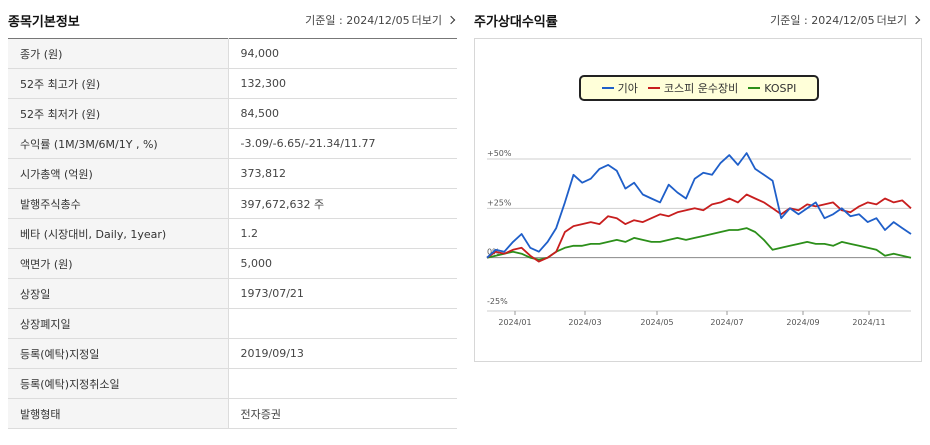 Image resolution: width=930 pixels, height=445 pixels. I want to click on row-value: 1.2, so click(342, 233).